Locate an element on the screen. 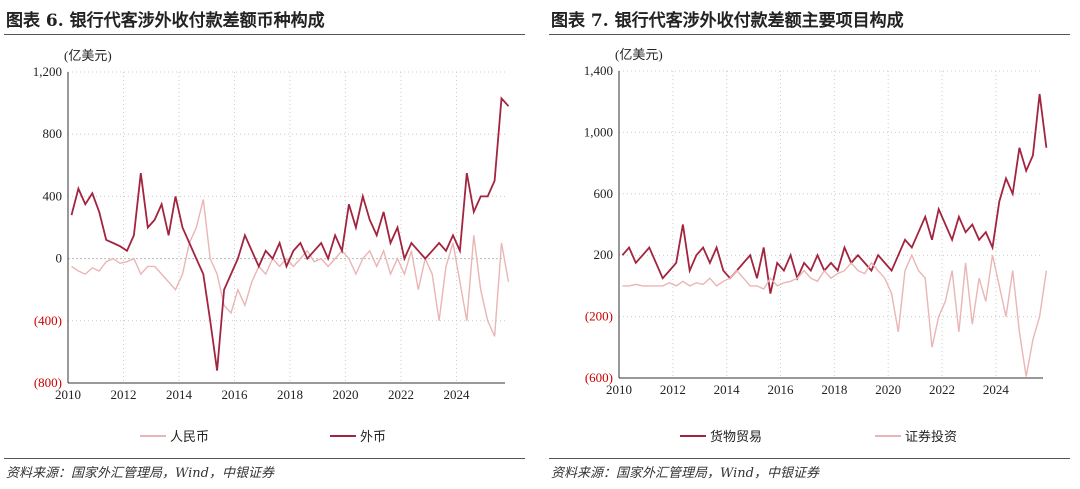 The height and width of the screenshot is (489, 1080). y-tick-label: (400) is located at coordinates (48, 320).